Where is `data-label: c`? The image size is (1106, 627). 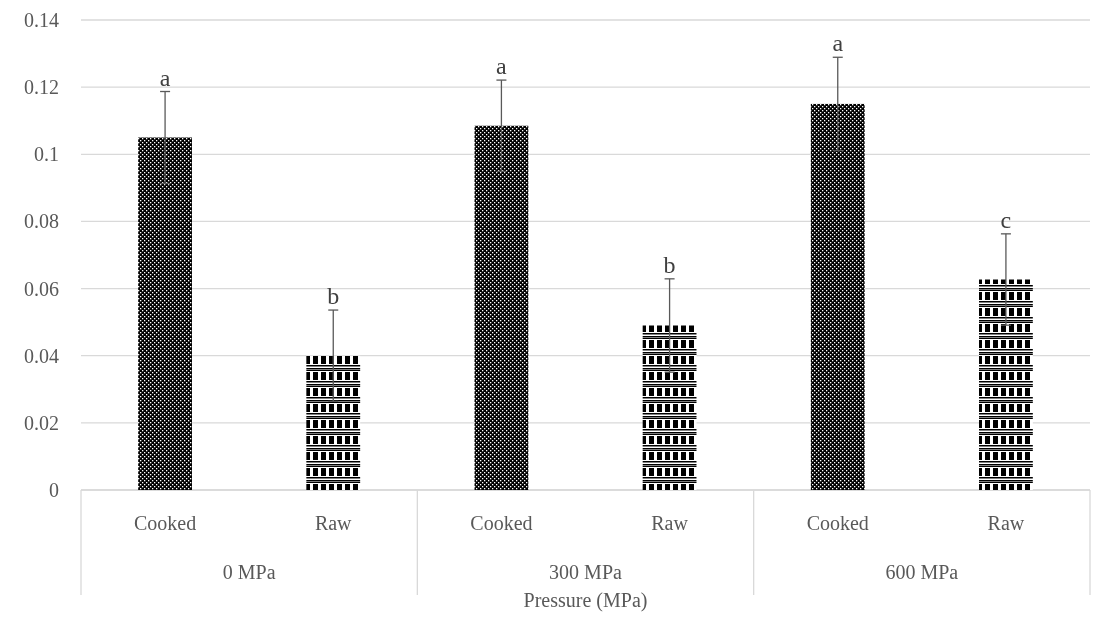 data-label: c is located at coordinates (1006, 219).